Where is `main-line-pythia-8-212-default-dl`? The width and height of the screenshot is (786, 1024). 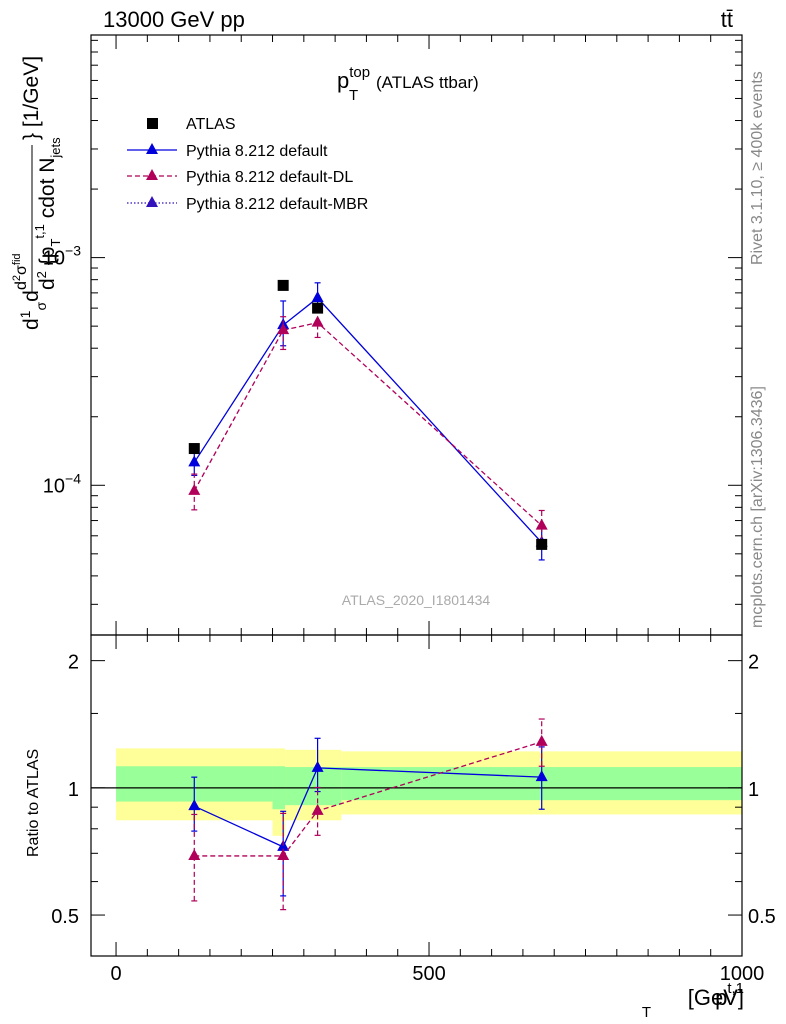 main-line-pythia-8-212-default-dl is located at coordinates (368, 424).